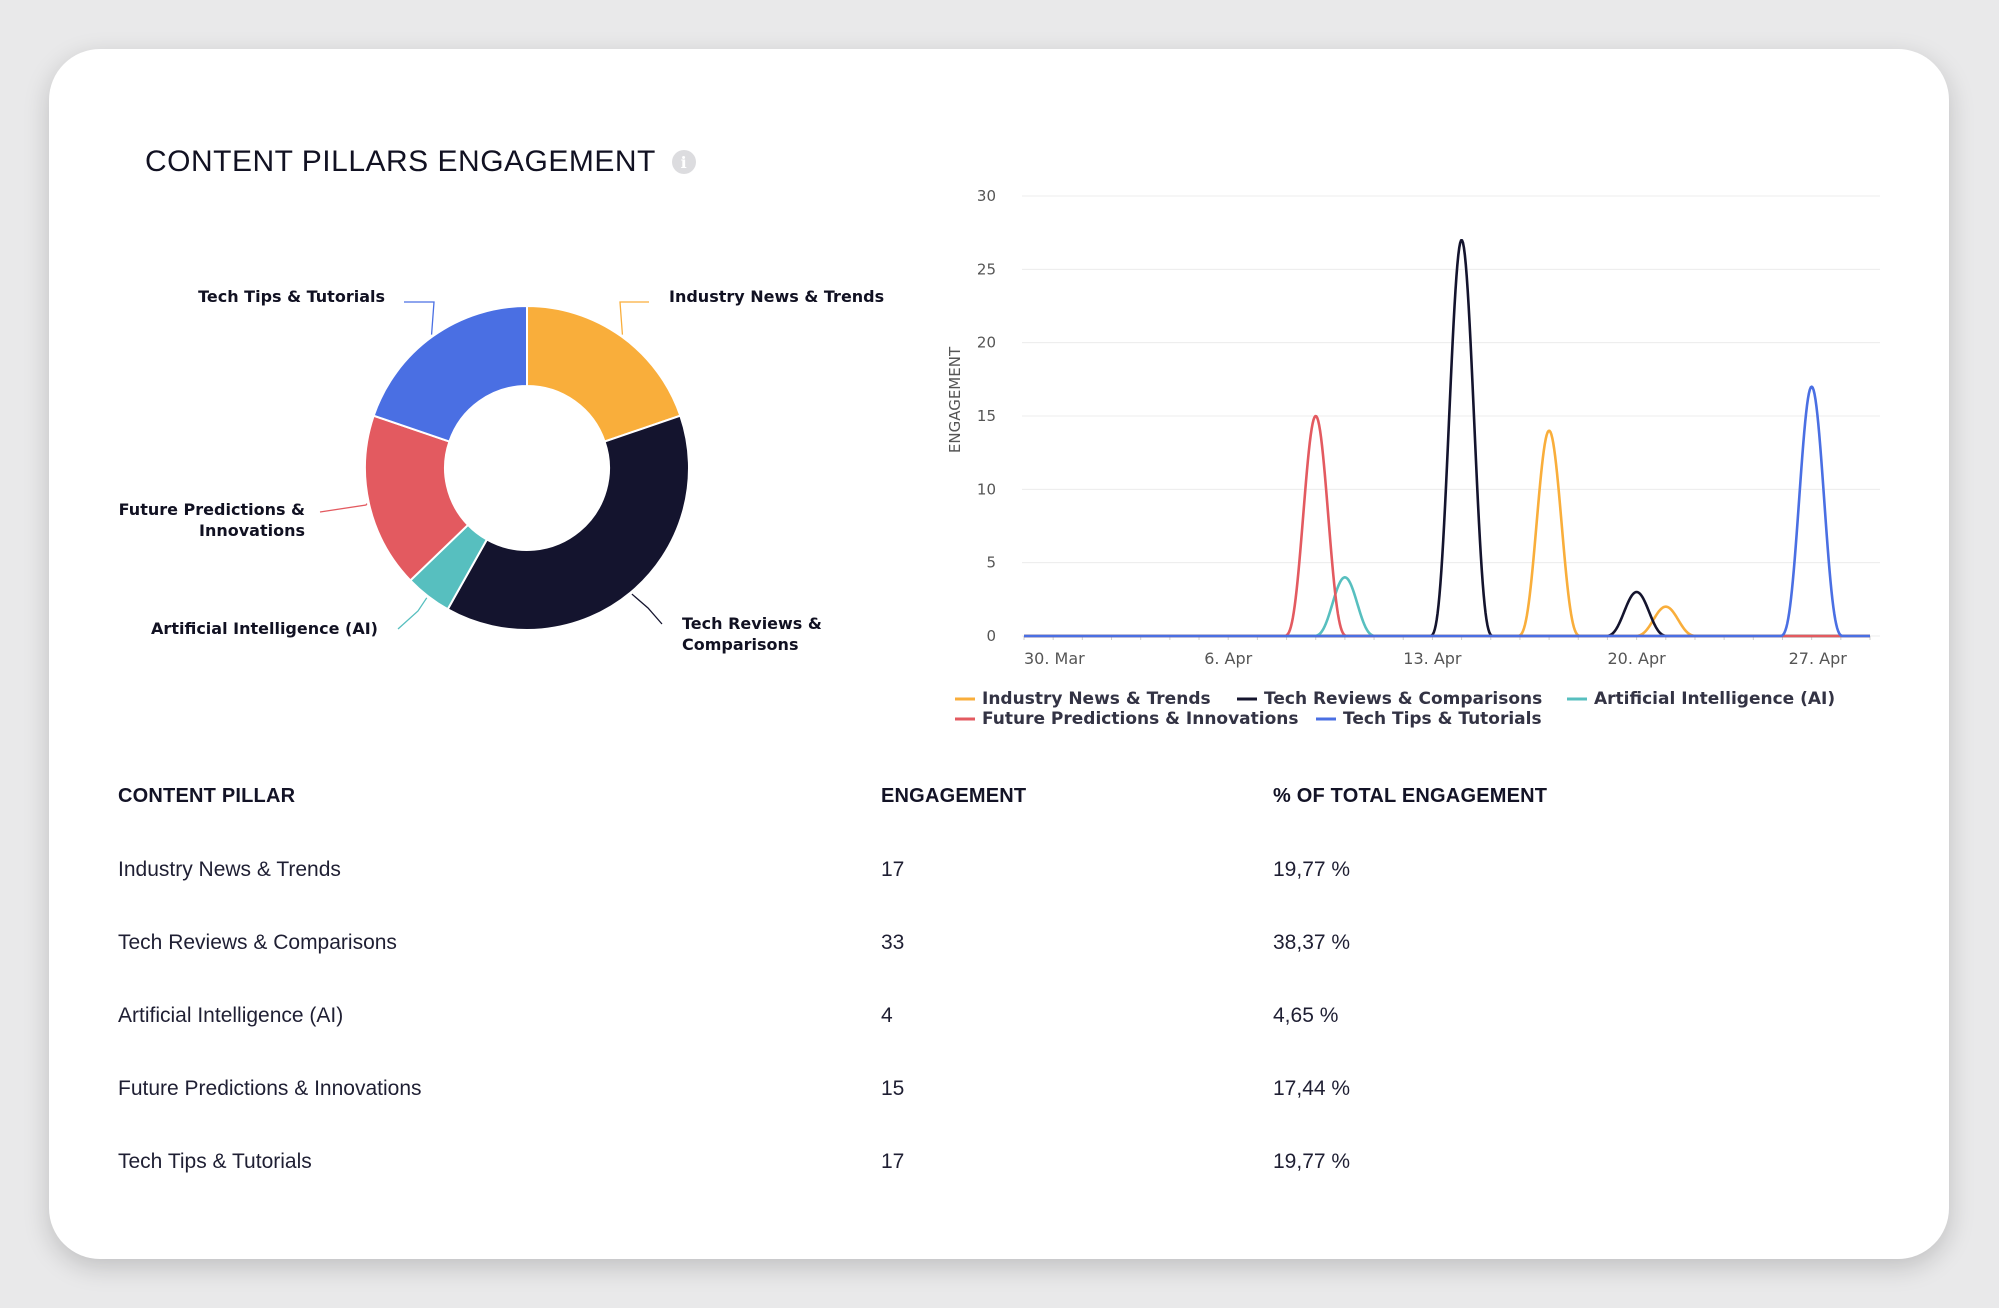 The height and width of the screenshot is (1308, 1999). I want to click on donut-label: Tech Tips & Tutorials, so click(291, 296).